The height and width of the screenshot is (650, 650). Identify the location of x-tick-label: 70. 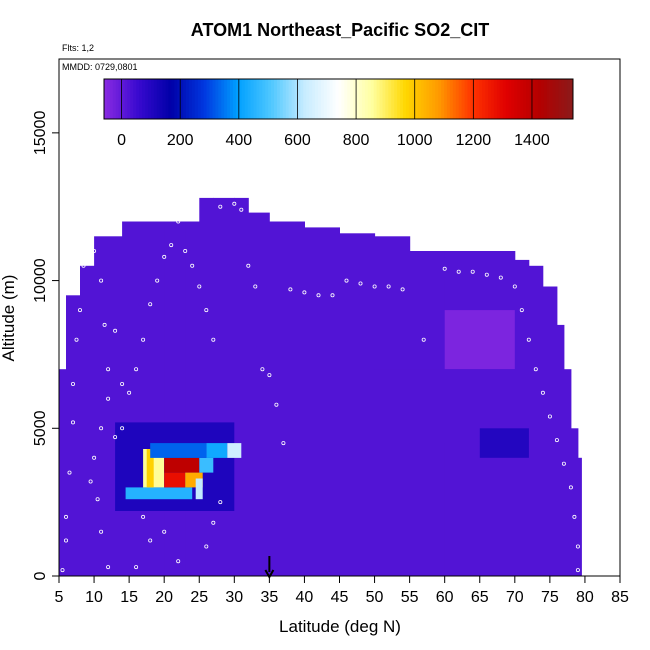
(515, 597).